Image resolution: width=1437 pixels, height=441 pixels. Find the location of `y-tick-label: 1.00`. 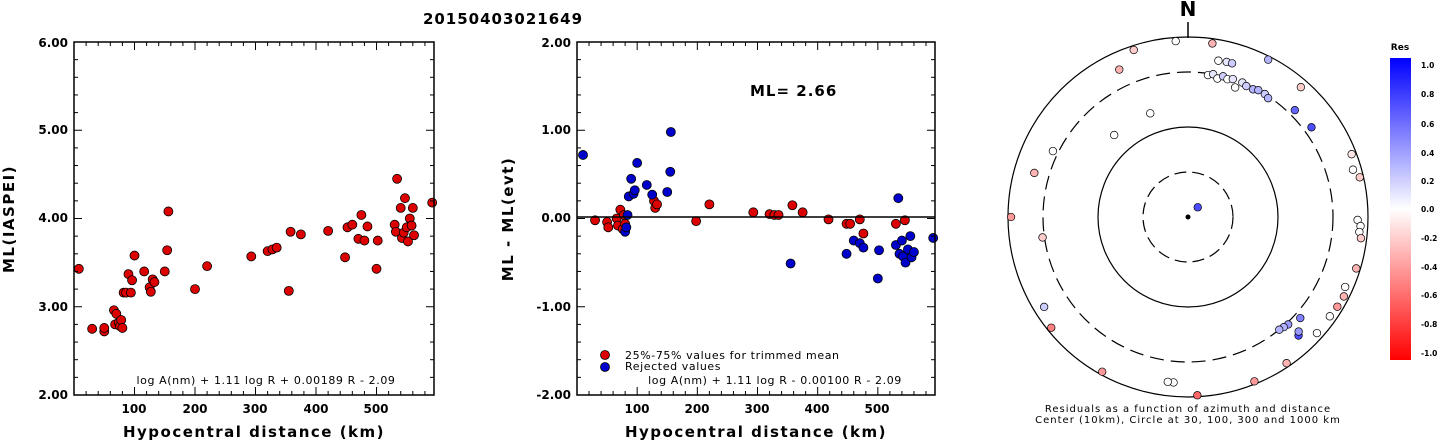

y-tick-label: 1.00 is located at coordinates (556, 130).